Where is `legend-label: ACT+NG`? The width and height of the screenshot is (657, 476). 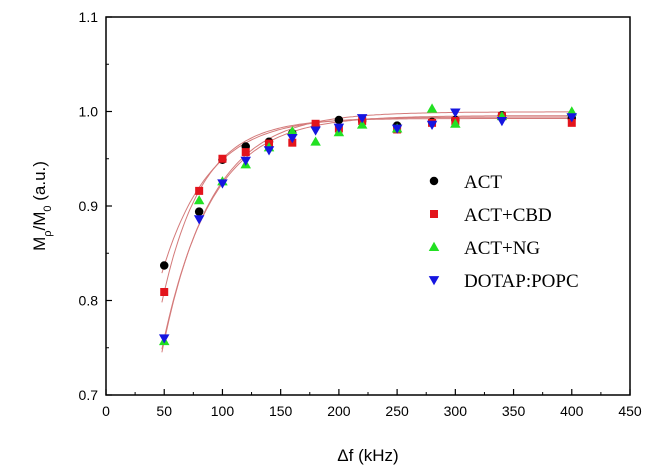 legend-label: ACT+NG is located at coordinates (502, 248).